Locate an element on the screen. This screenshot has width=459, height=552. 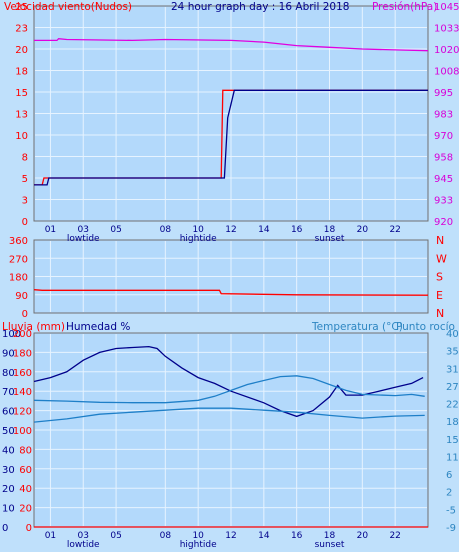
compass-tick-label: S is located at coordinates (439, 277).